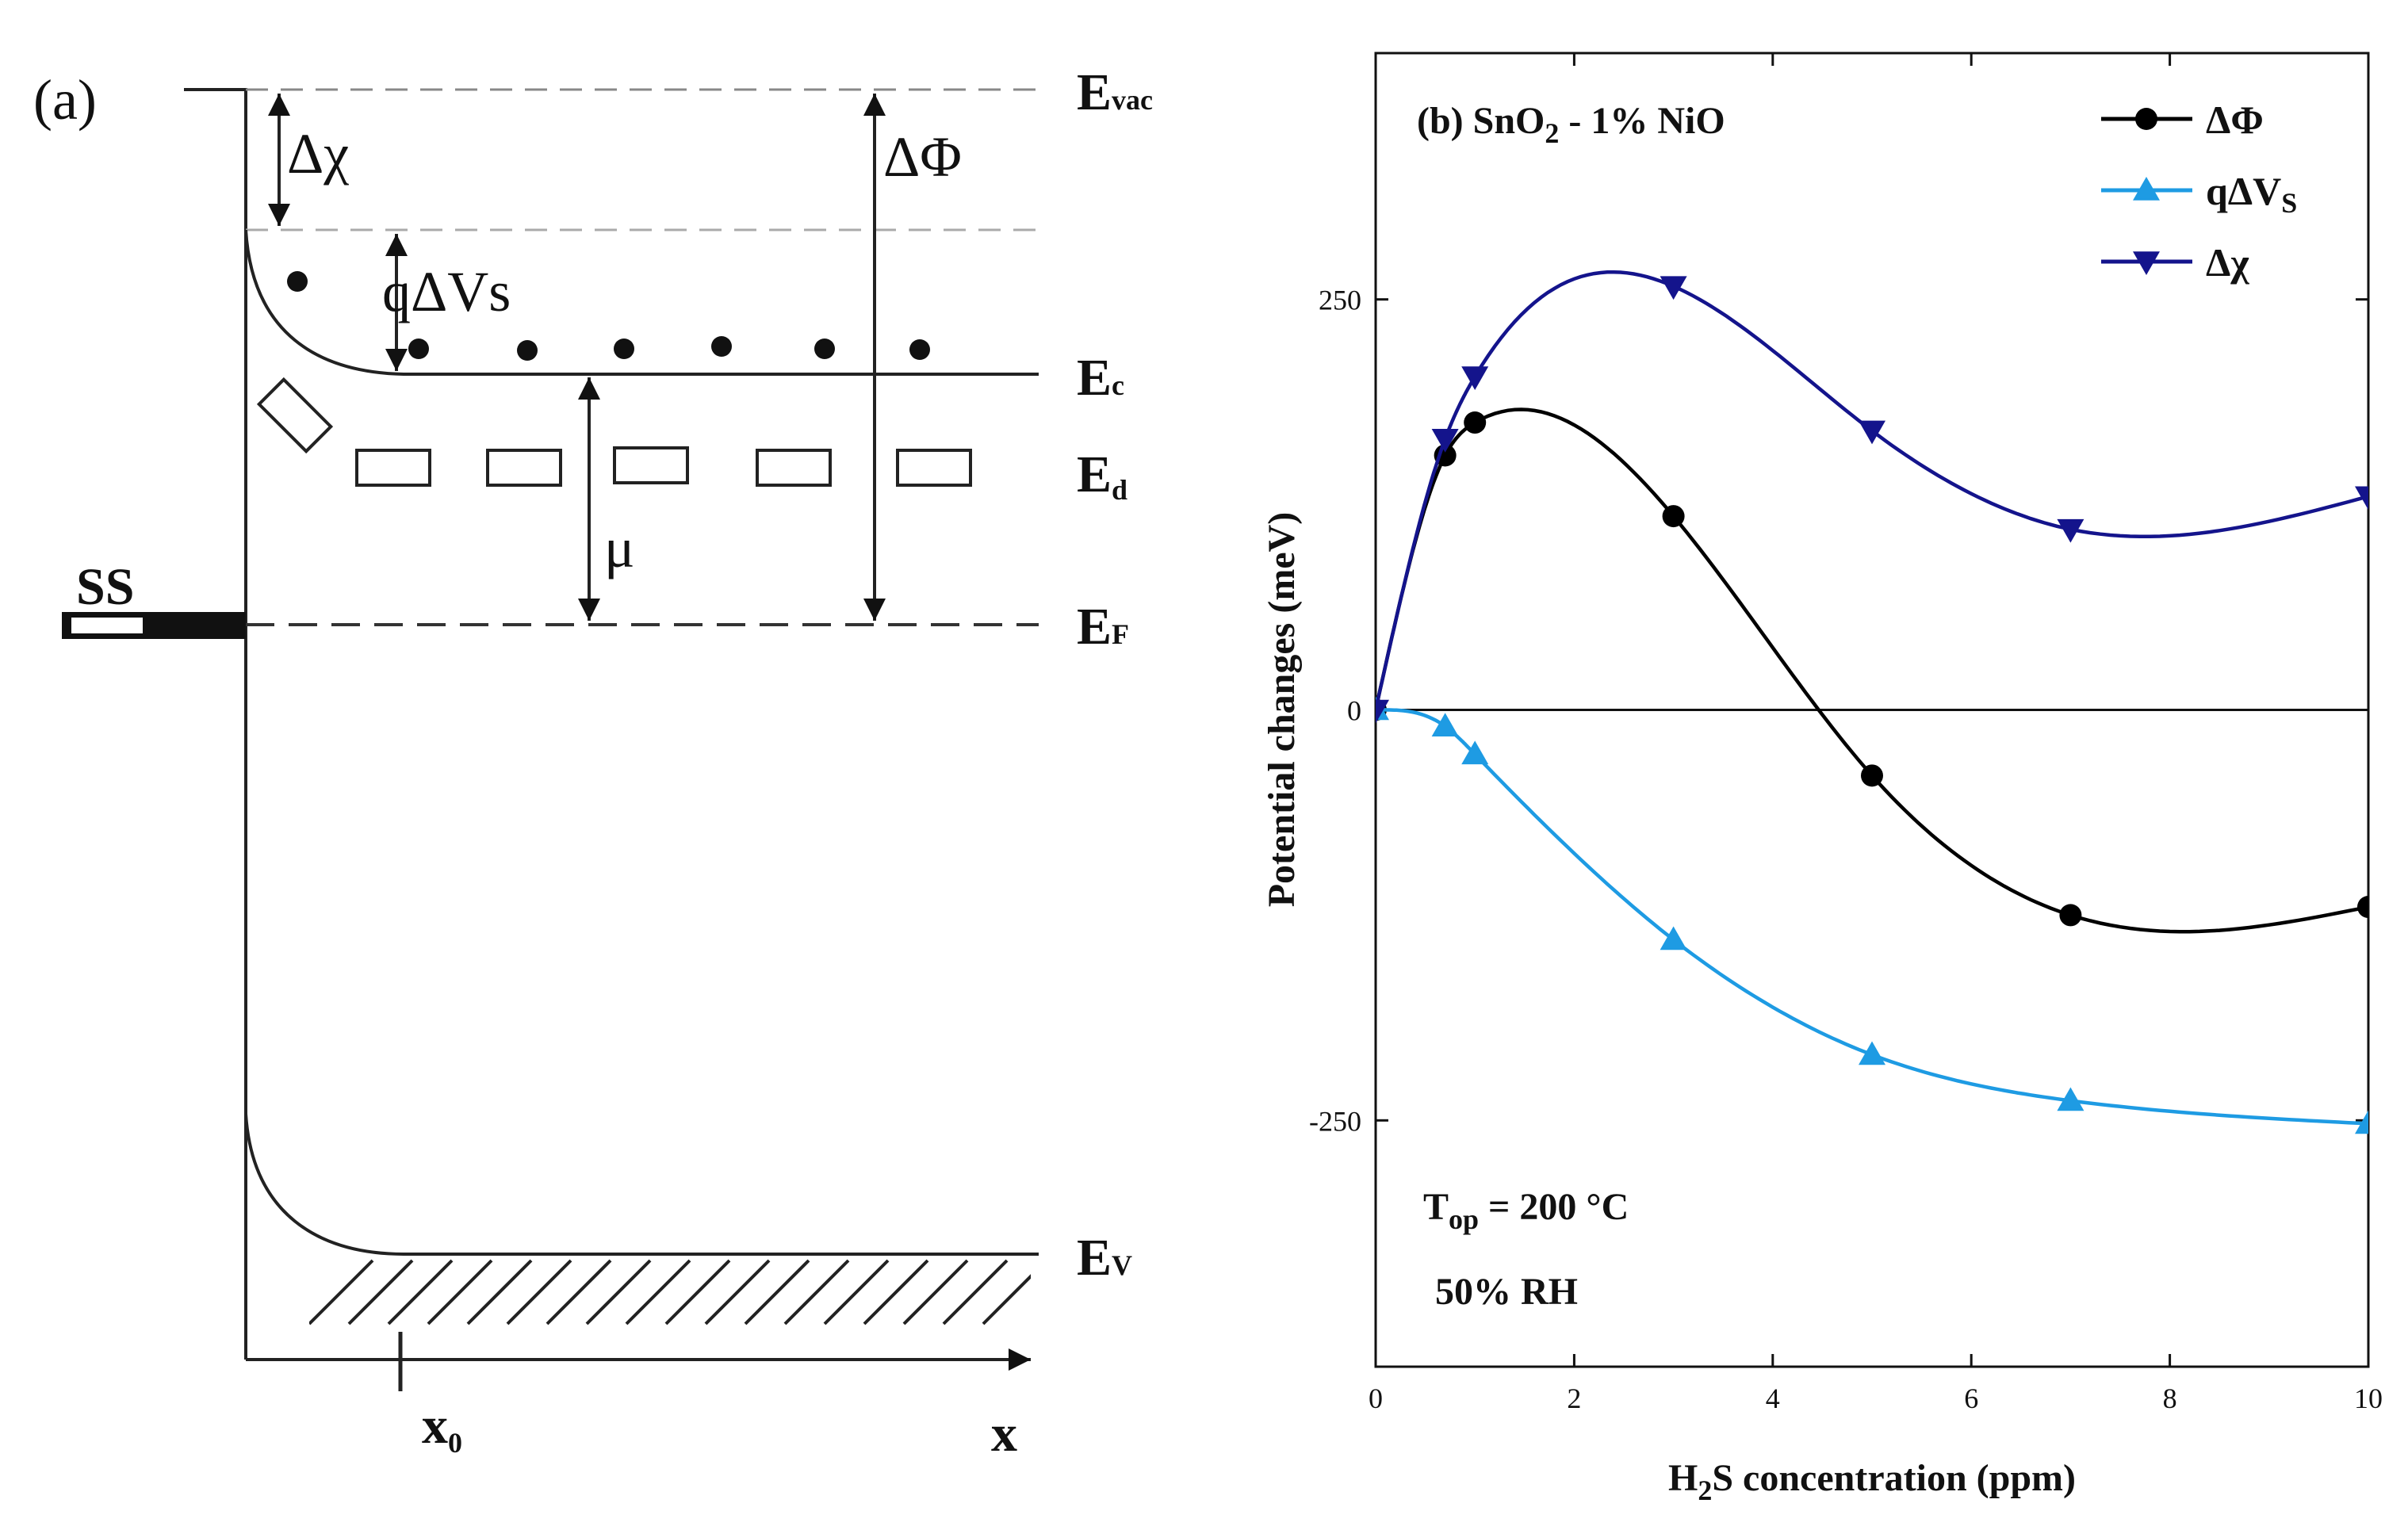 The width and height of the screenshot is (2408, 1530). What do you see at coordinates (619, 547) in the screenshot?
I see `mu-label: μ` at bounding box center [619, 547].